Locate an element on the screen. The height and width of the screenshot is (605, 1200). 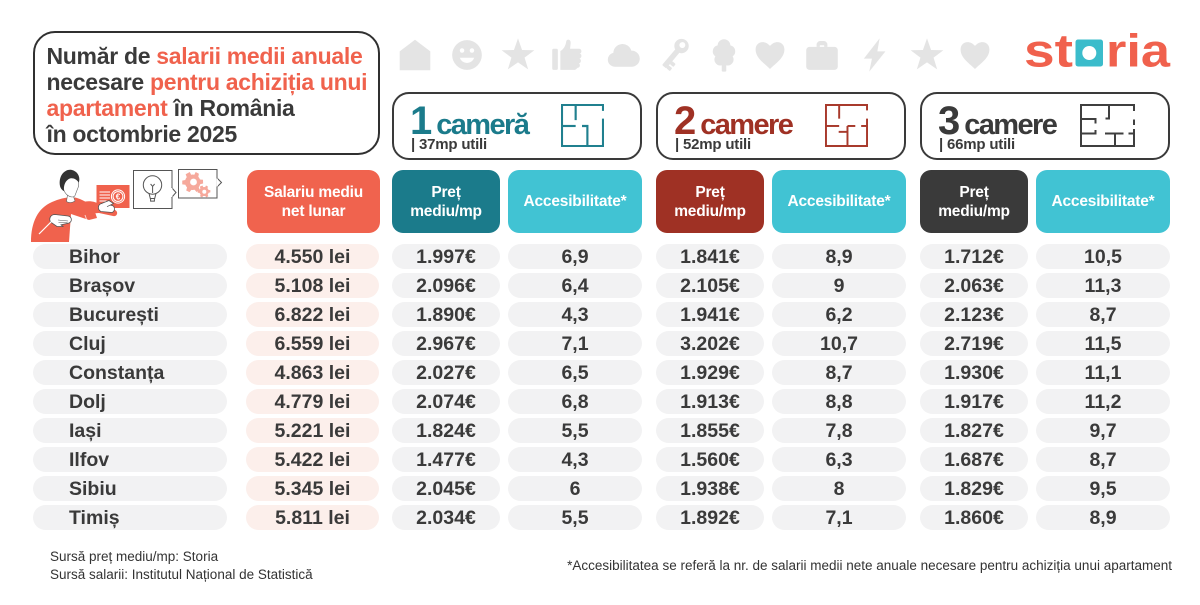
svg-text: st is located at coordinates (1048, 51).